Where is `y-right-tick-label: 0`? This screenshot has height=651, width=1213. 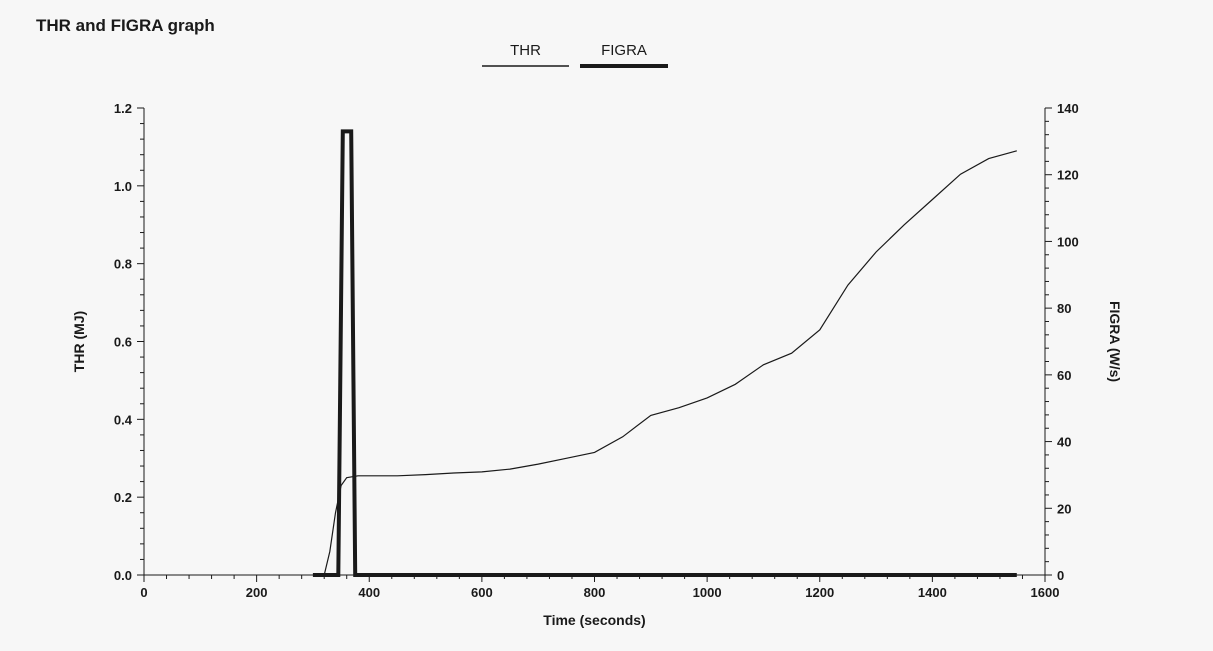 y-right-tick-label: 0 is located at coordinates (1060, 575).